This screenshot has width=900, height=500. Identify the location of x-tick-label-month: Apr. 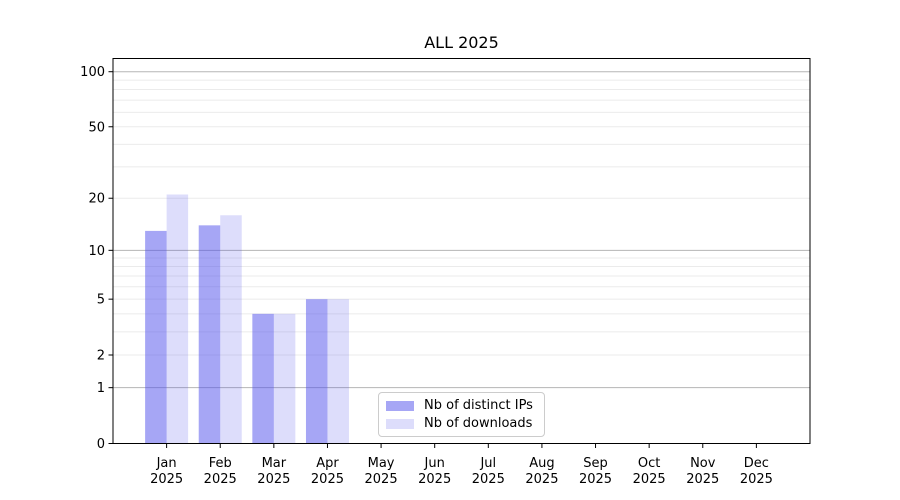
(327, 463).